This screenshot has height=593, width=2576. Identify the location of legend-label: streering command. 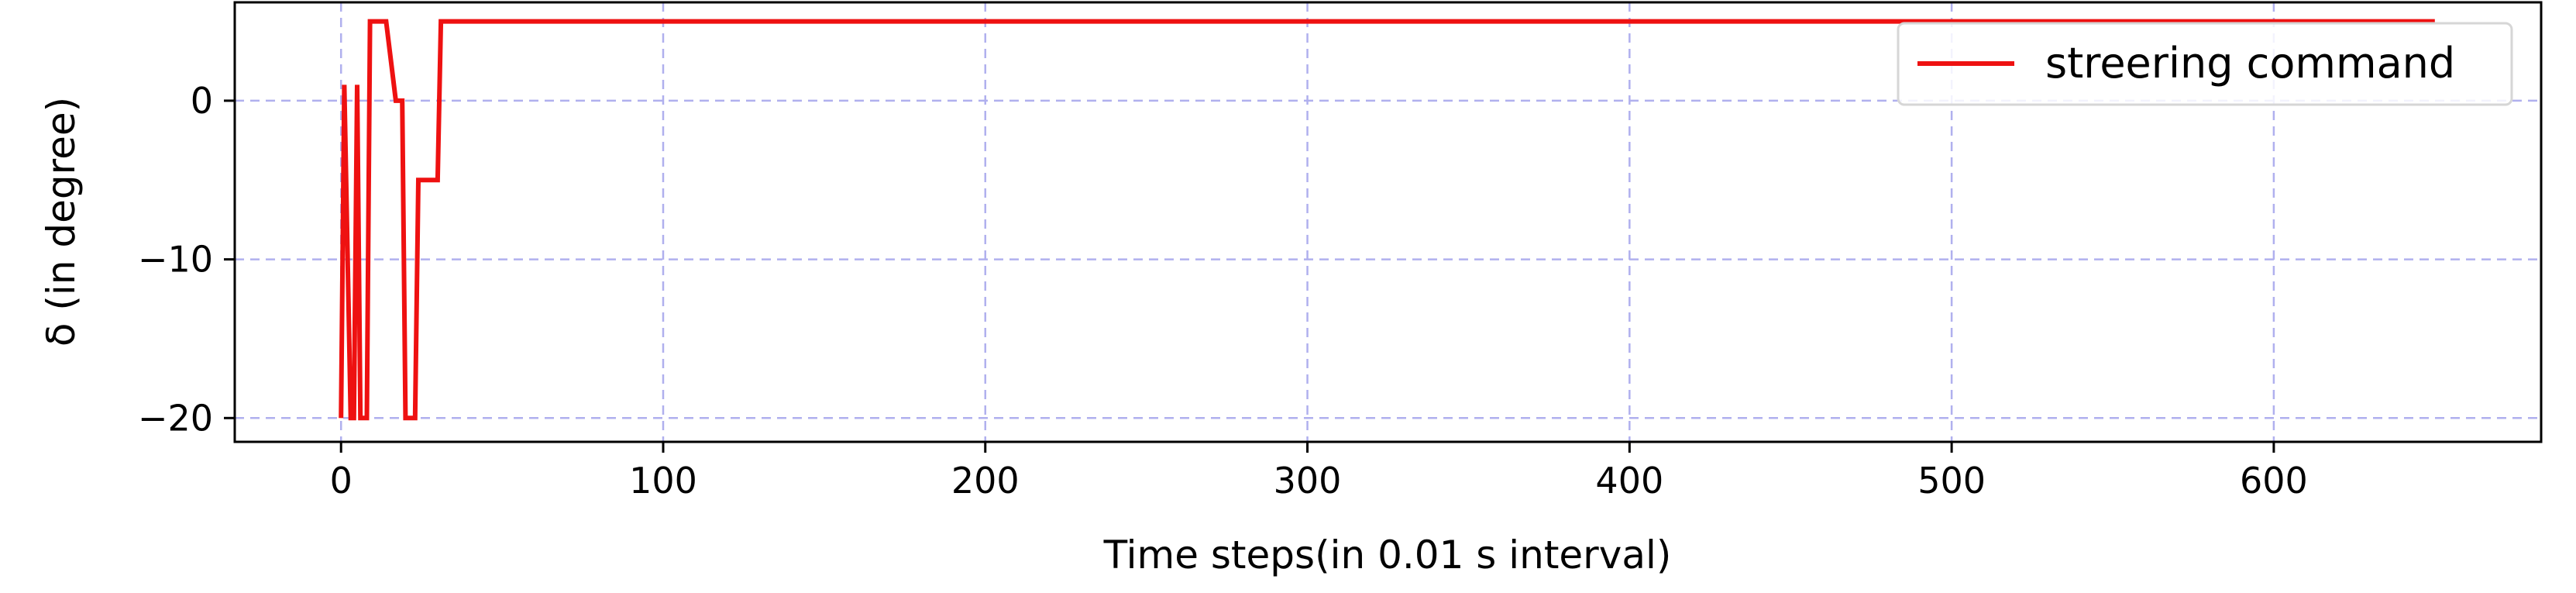
(2250, 63).